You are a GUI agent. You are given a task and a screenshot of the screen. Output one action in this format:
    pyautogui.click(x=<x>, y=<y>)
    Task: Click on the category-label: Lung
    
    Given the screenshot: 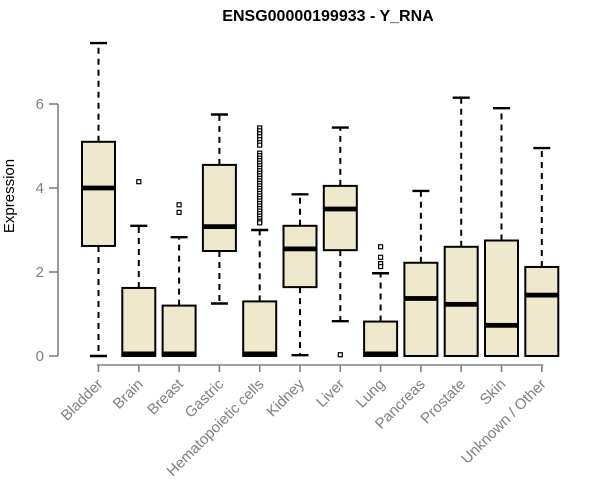 What is the action you would take?
    pyautogui.click(x=371, y=394)
    